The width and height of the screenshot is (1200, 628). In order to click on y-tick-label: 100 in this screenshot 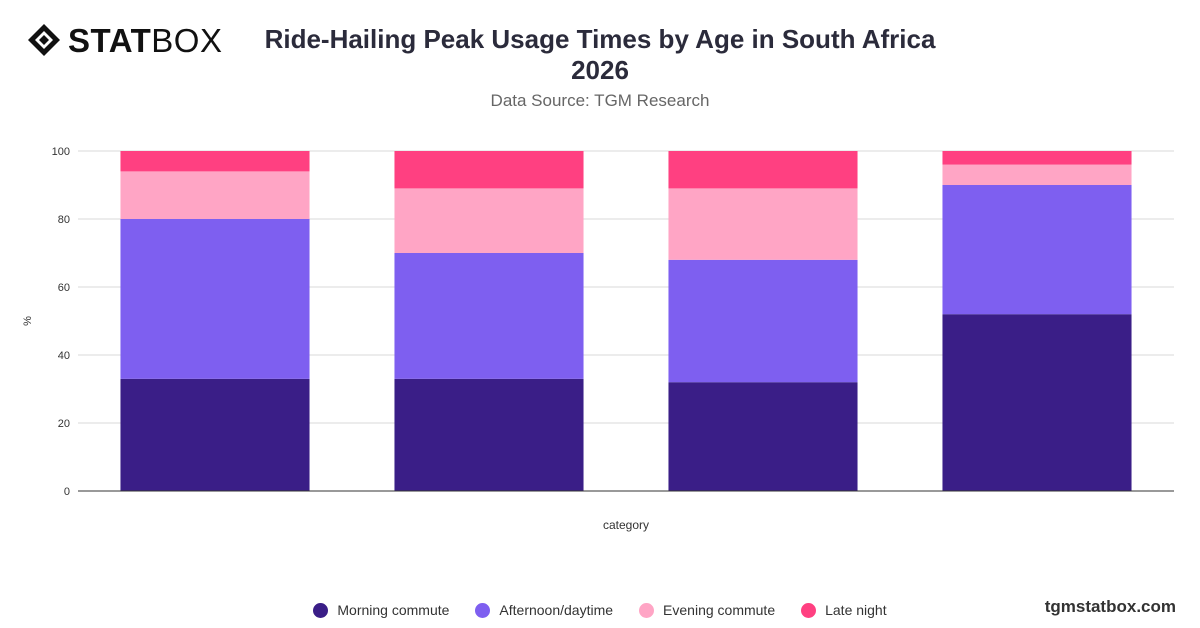, I will do `click(61, 152)`.